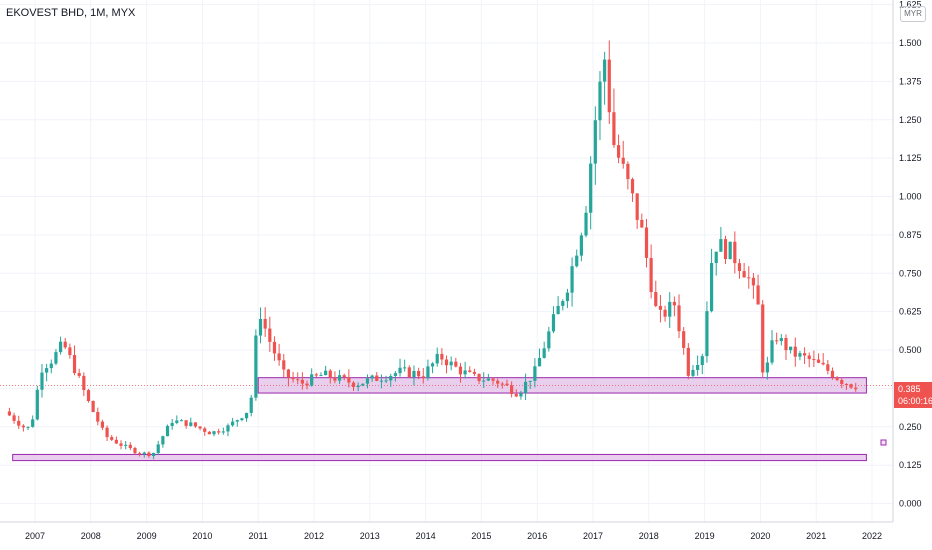 This screenshot has width=932, height=550. I want to click on y-tick-label: 1.625, so click(910, 5).